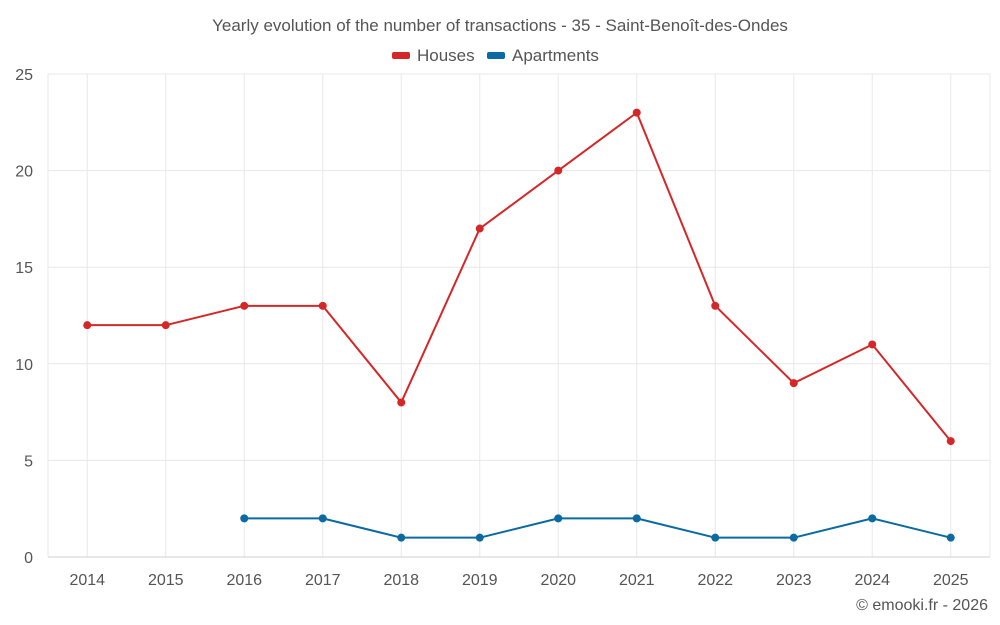  Describe the element at coordinates (28, 461) in the screenshot. I see `y-tick-label: 5` at that location.